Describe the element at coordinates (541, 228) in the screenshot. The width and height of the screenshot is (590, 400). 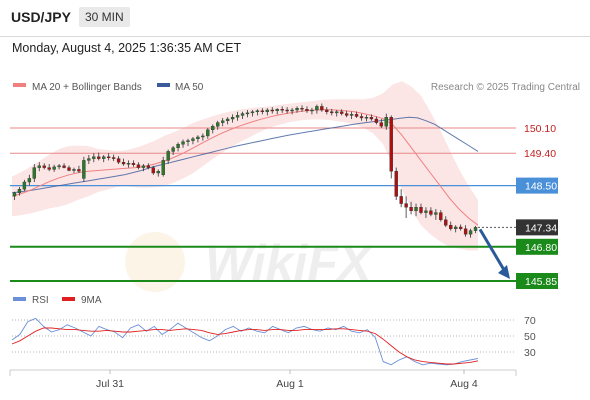
I see `level-value-text: 147.34` at that location.